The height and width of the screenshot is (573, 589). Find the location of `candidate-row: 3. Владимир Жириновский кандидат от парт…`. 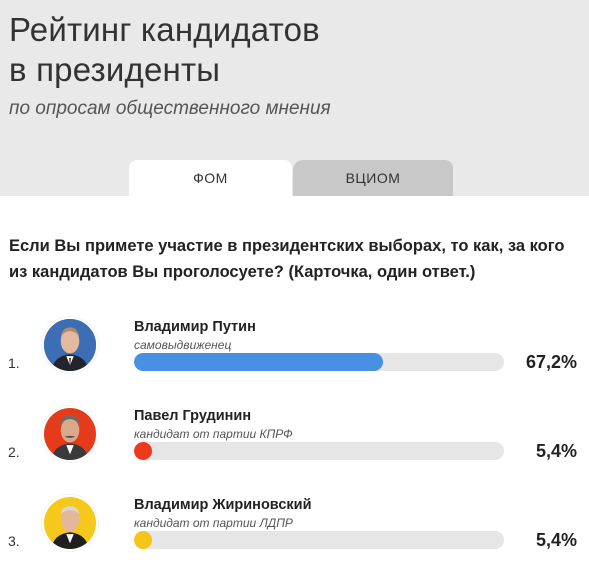

candidate-row: 3. Владимир Жириновский кандидат от парт… is located at coordinates (294, 533).